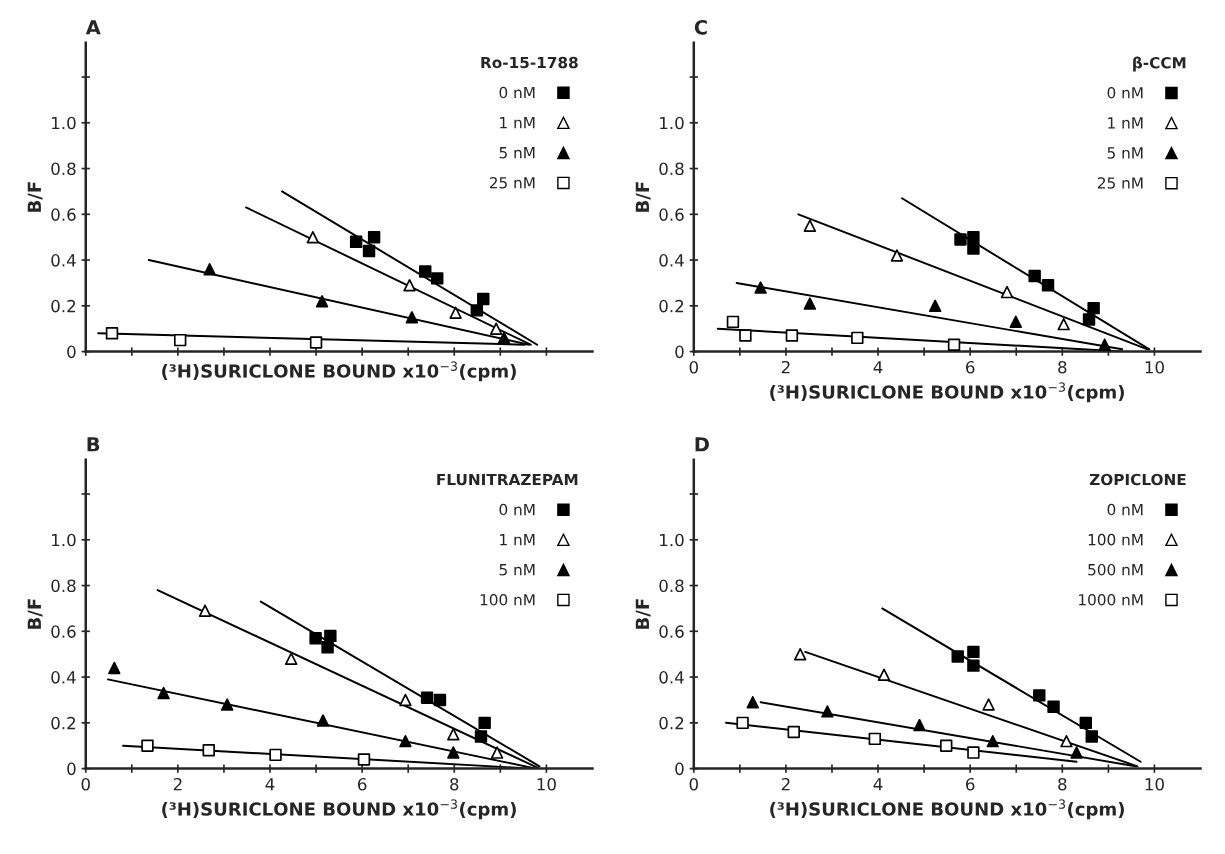 The image size is (1225, 854). Describe the element at coordinates (1159, 64) in the screenshot. I see `legend-title: β-CCM` at that location.